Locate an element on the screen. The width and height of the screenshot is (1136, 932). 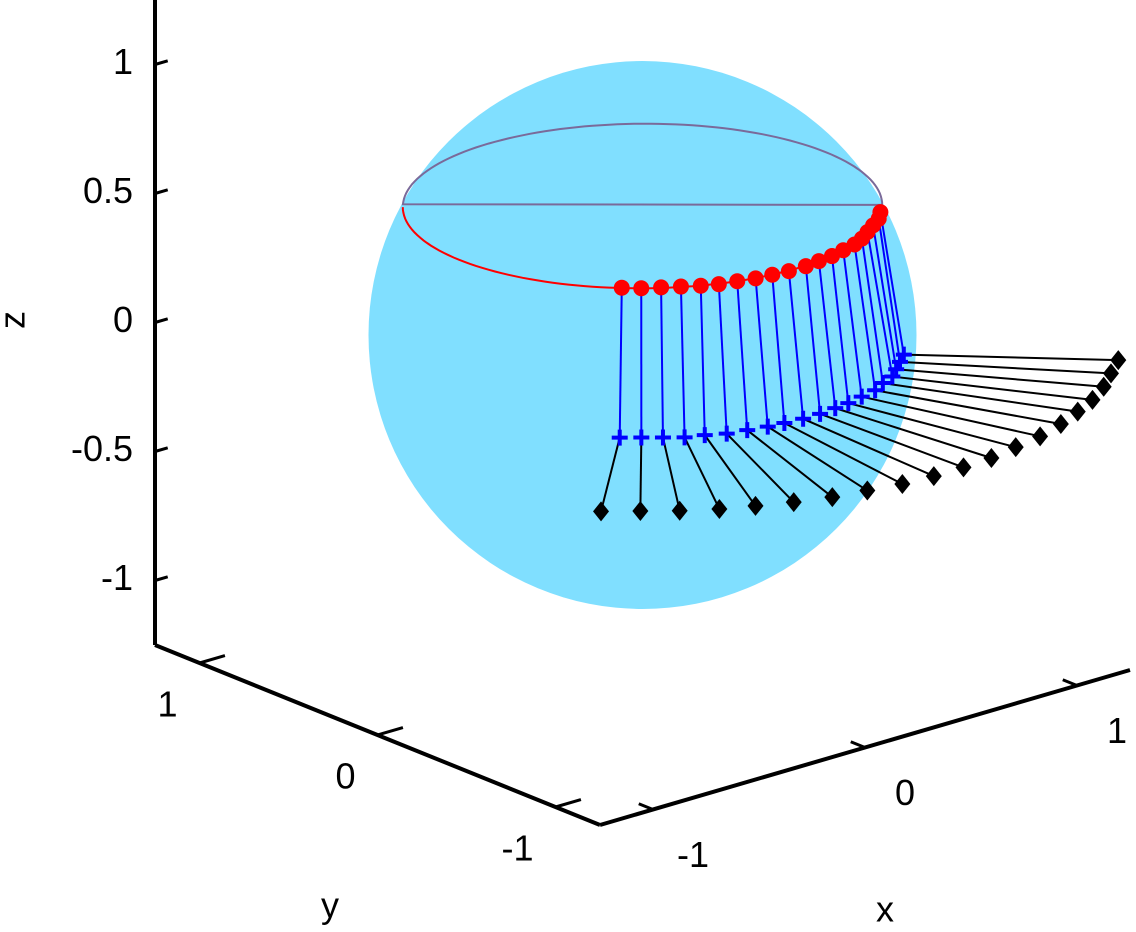
x-tick-label: 0 is located at coordinates (905, 792).